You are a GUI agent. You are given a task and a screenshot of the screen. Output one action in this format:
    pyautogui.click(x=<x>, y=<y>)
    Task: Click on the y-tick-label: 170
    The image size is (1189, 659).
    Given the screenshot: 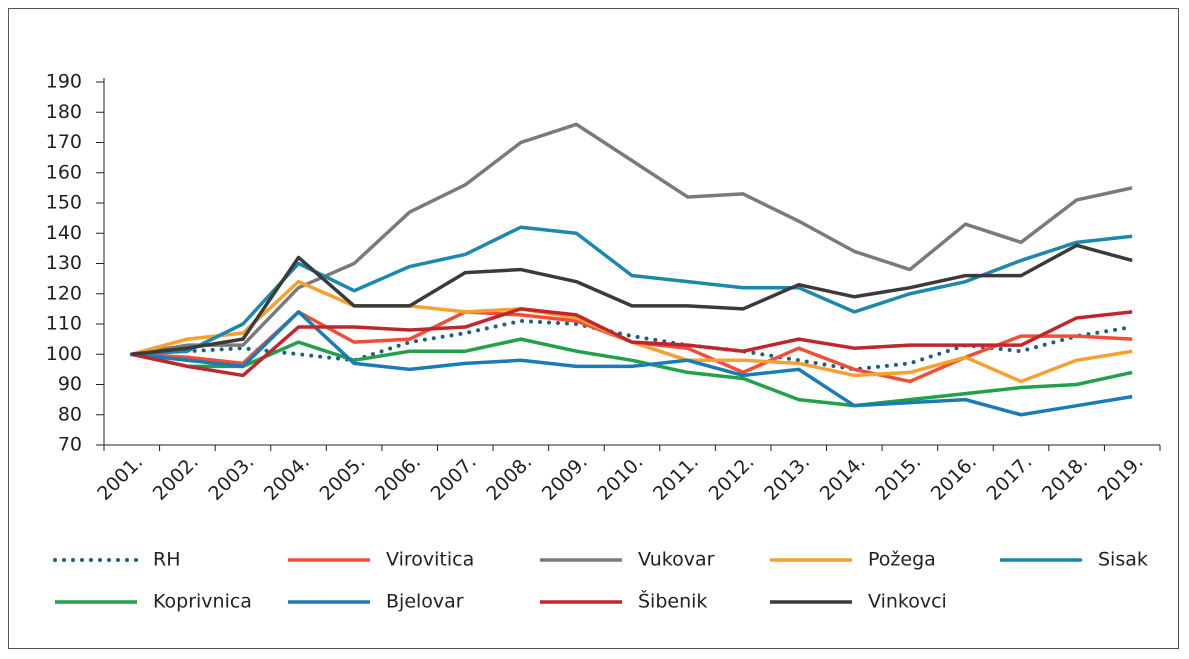 What is the action you would take?
    pyautogui.click(x=64, y=142)
    